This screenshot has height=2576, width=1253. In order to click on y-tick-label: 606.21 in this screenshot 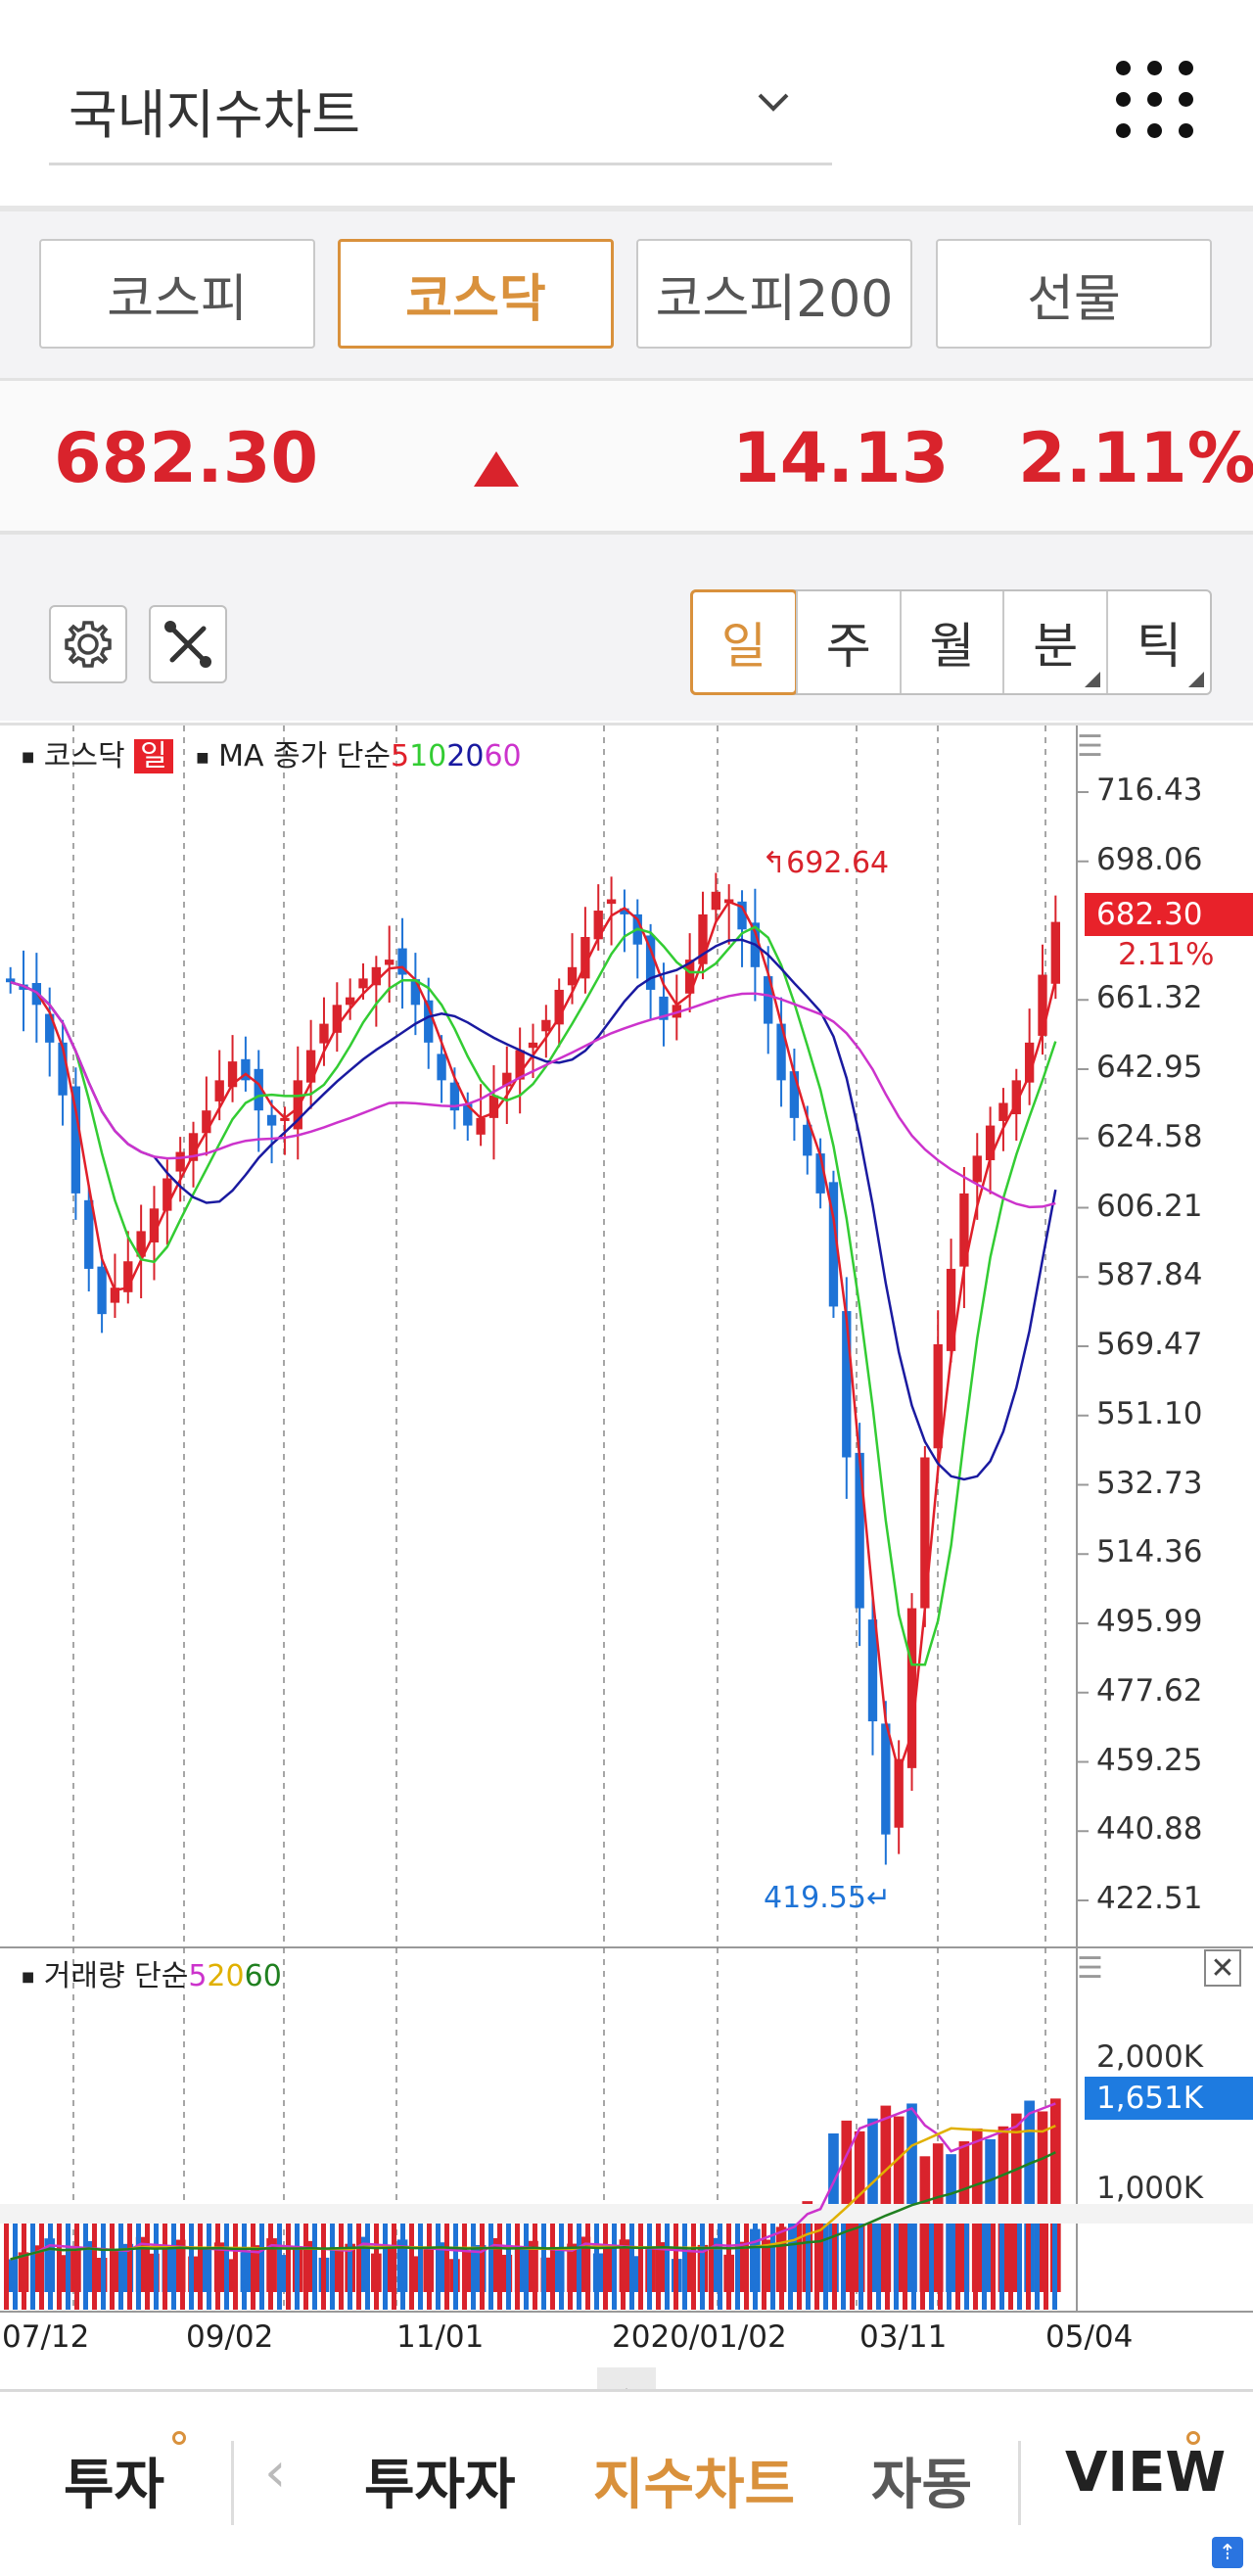, I will do `click(1149, 1206)`.